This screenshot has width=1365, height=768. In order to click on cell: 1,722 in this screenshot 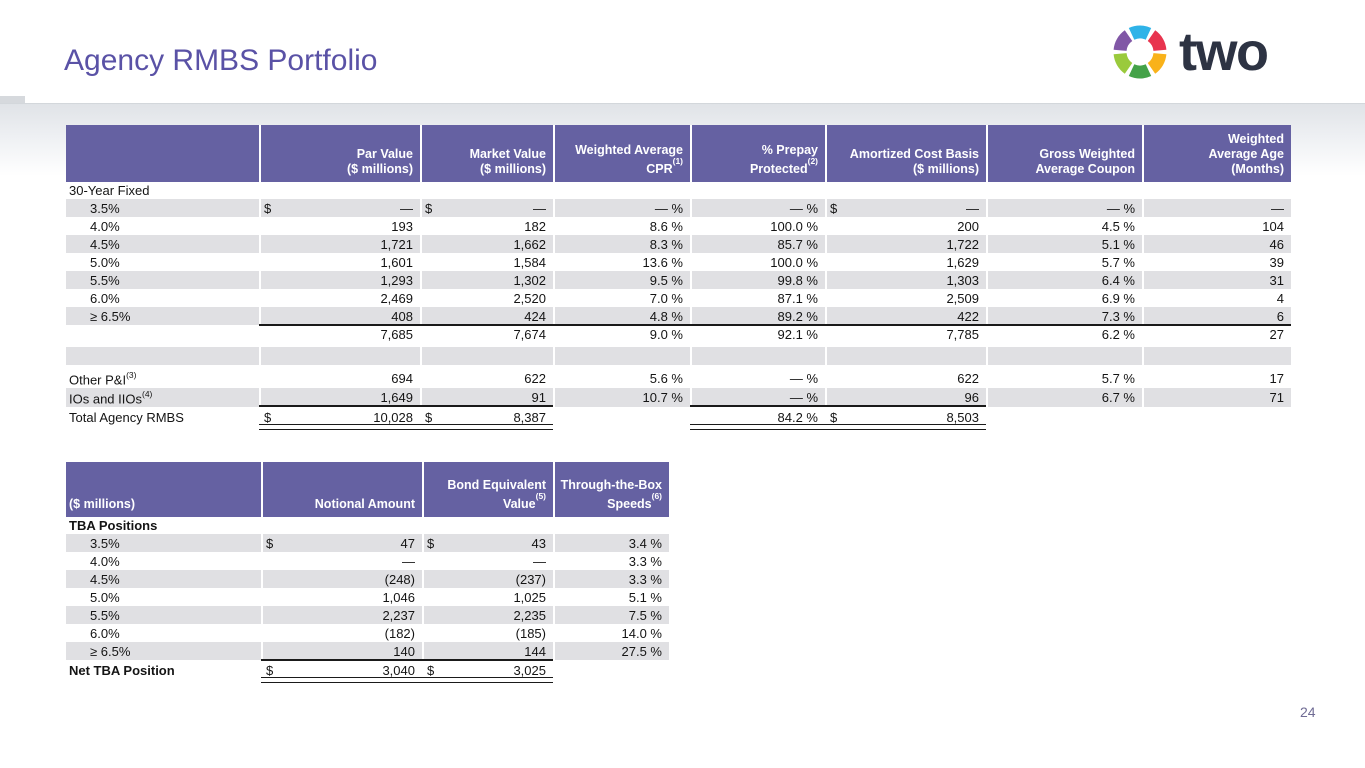, I will do `click(905, 244)`.